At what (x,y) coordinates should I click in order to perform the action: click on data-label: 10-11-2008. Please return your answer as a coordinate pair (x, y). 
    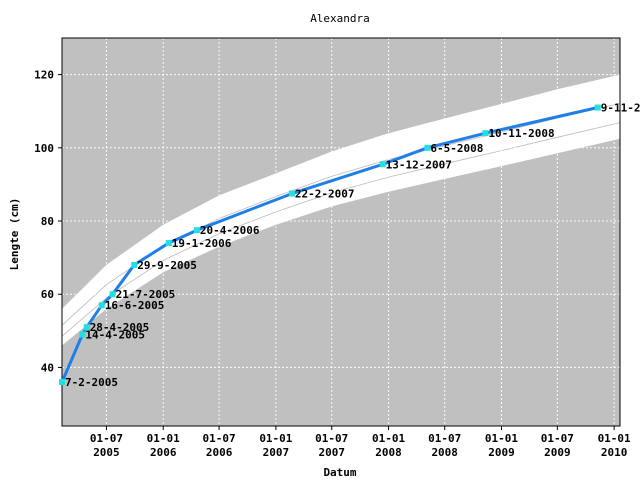
    Looking at the image, I should click on (521, 133).